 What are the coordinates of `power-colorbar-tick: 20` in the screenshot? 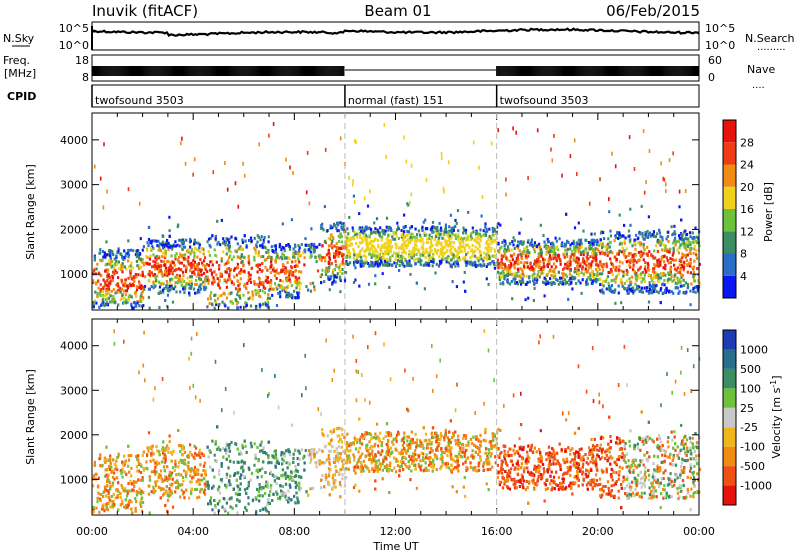 It's located at (747, 187).